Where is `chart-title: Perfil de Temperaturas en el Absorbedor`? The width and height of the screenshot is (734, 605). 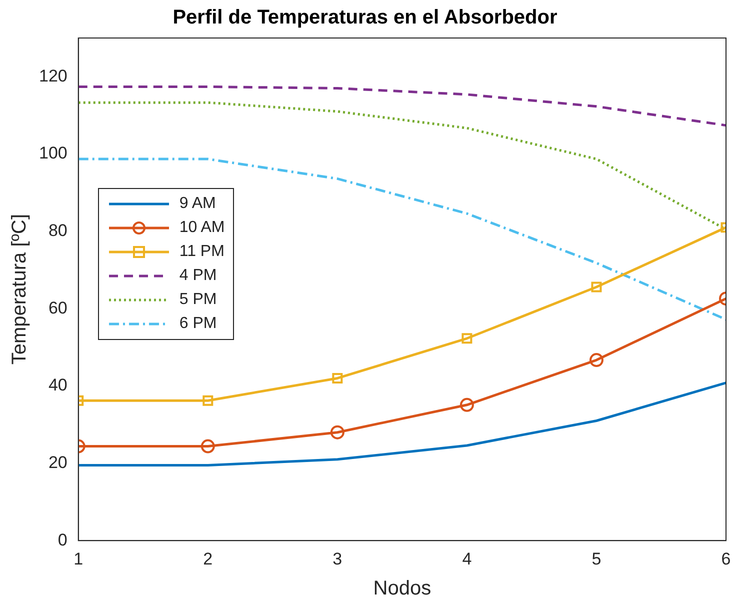 chart-title: Perfil de Temperaturas en el Absorbedor is located at coordinates (365, 17).